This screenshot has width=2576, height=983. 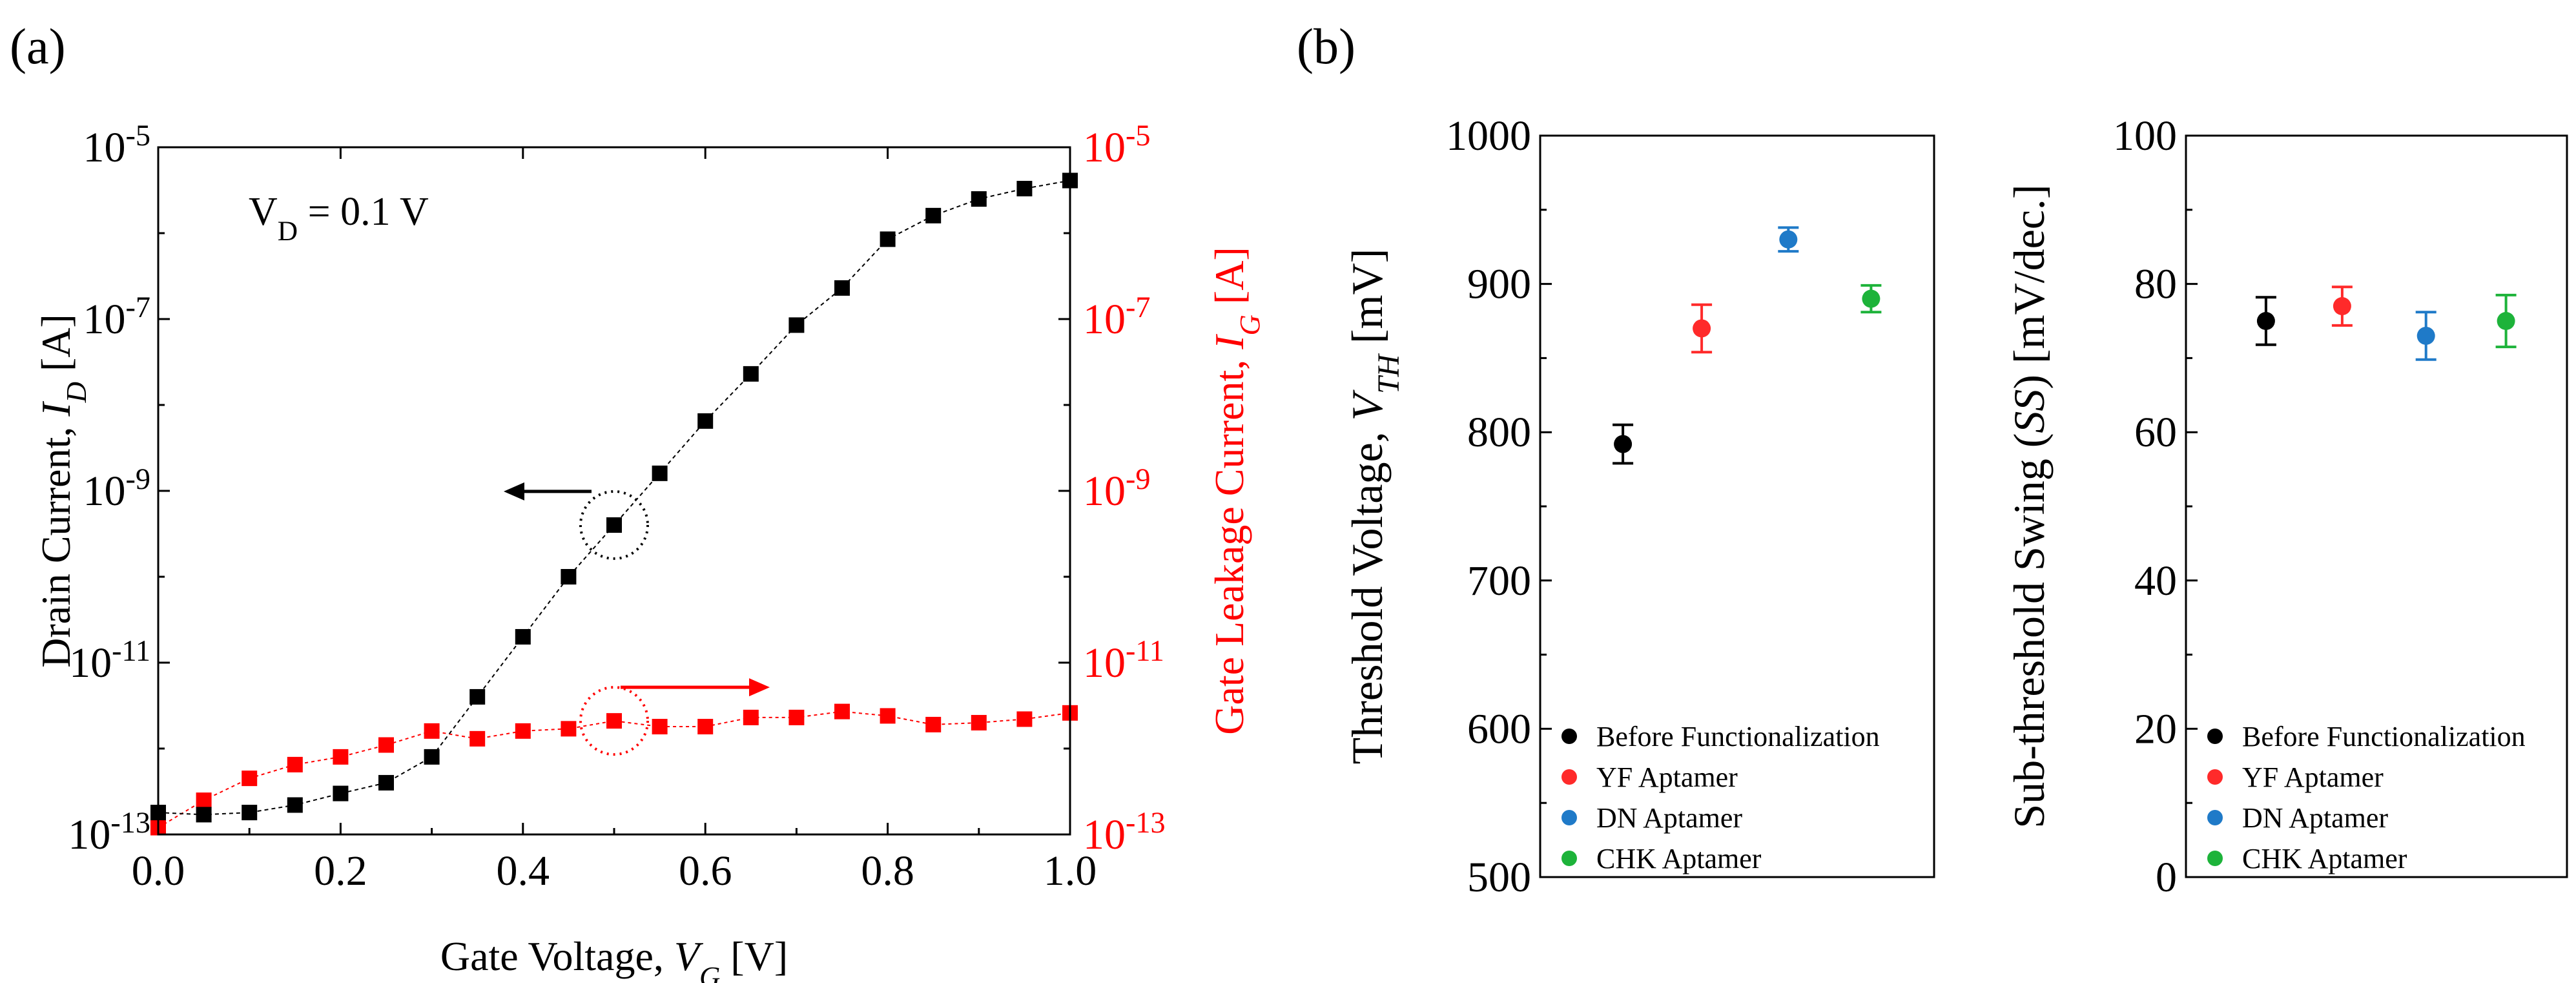 What do you see at coordinates (1499, 432) in the screenshot?
I see `y-tick-label: 800` at bounding box center [1499, 432].